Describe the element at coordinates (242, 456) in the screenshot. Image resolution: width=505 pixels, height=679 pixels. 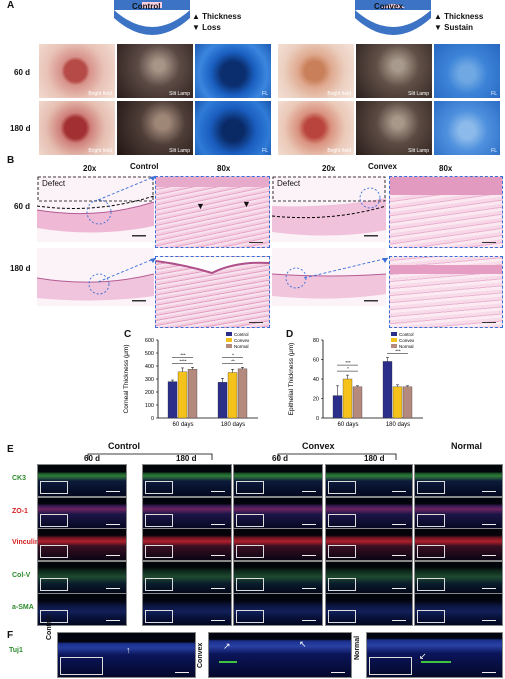
I see `e-group-brackets` at that location.